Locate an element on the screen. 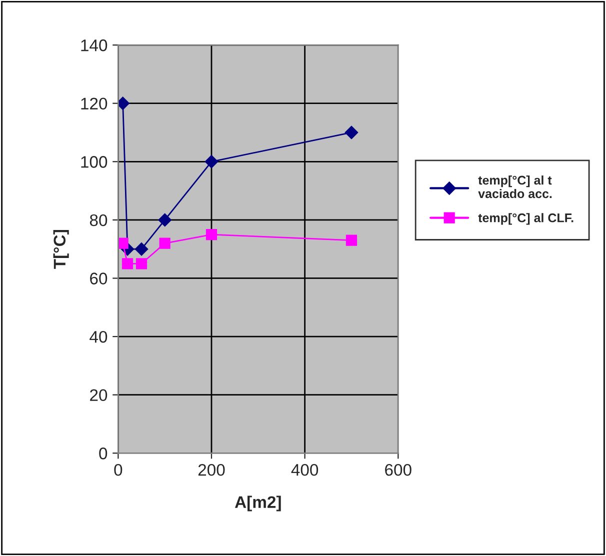  x-tick-label: 200 is located at coordinates (211, 470).